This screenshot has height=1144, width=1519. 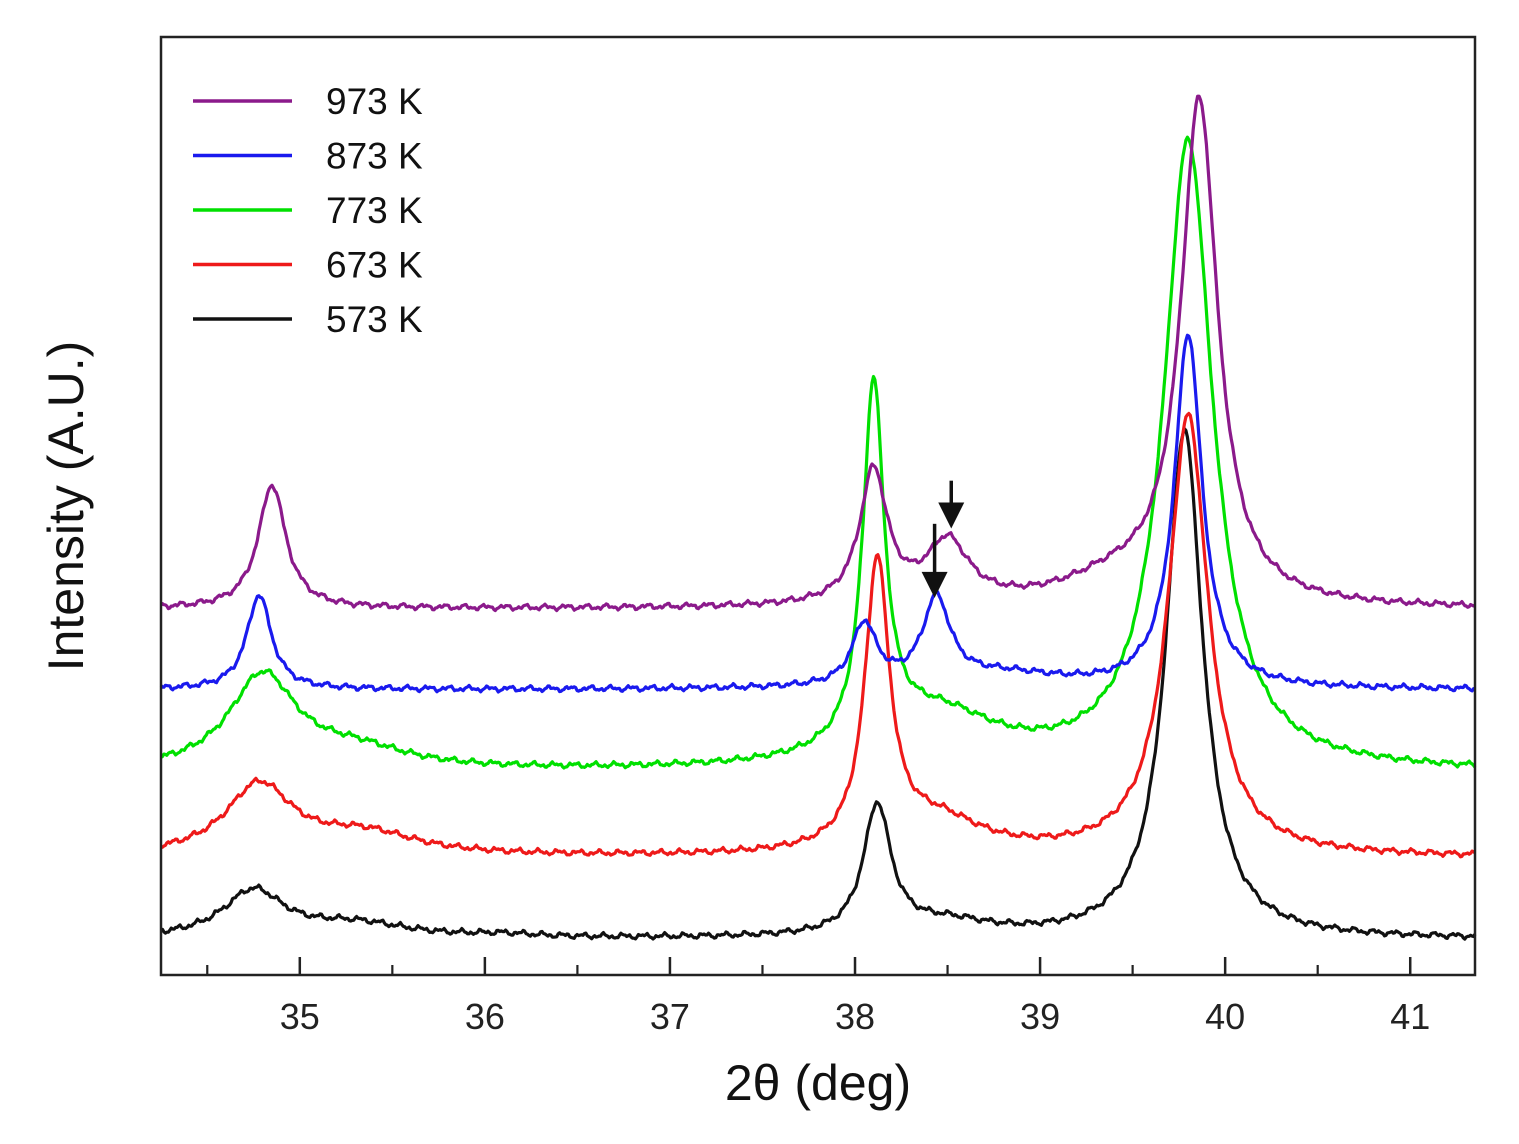 I want to click on x-axis: 35 36 37 38 39 40 41, so click(x=818, y=997).